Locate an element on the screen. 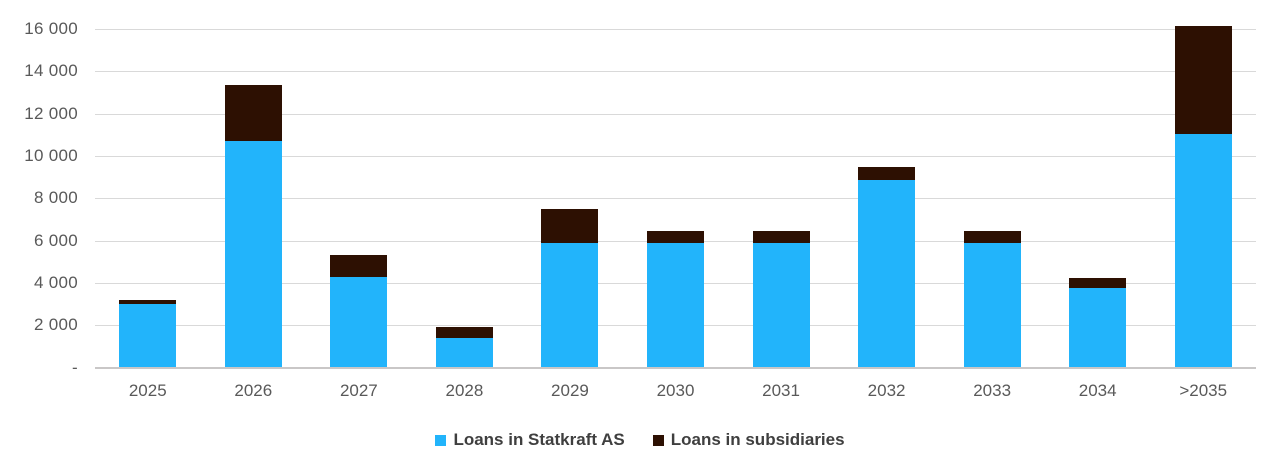  bar-segment-statkraft-2032 is located at coordinates (887, 274).